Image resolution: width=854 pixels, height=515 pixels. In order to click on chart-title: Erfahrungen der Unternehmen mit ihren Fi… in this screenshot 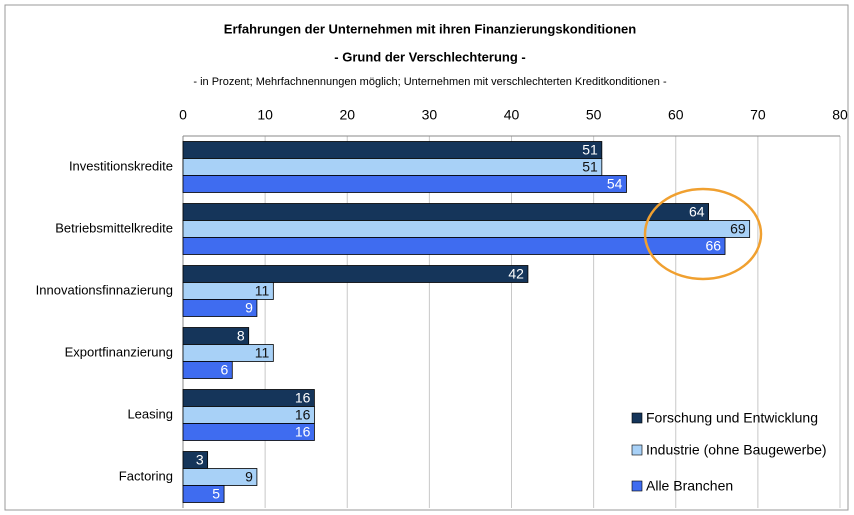, I will do `click(430, 28)`.